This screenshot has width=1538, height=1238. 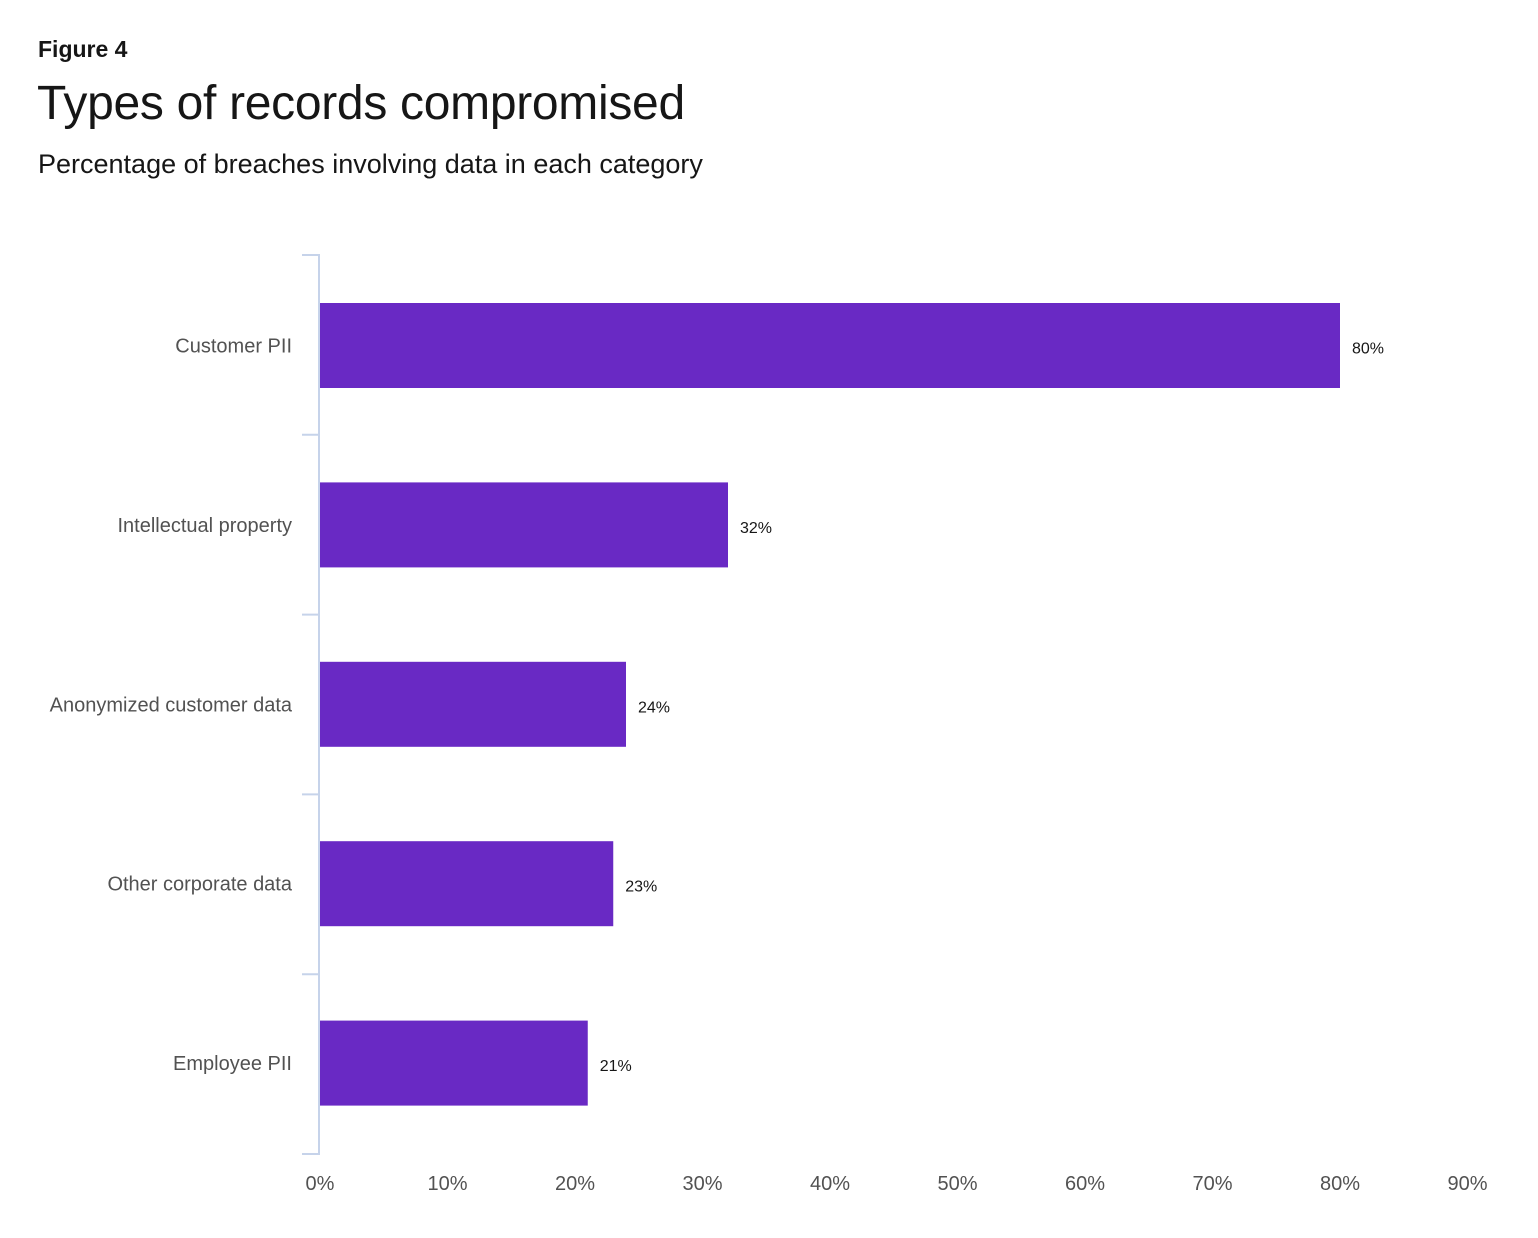 I want to click on category-label: Anonymized customer data, so click(x=171, y=705).